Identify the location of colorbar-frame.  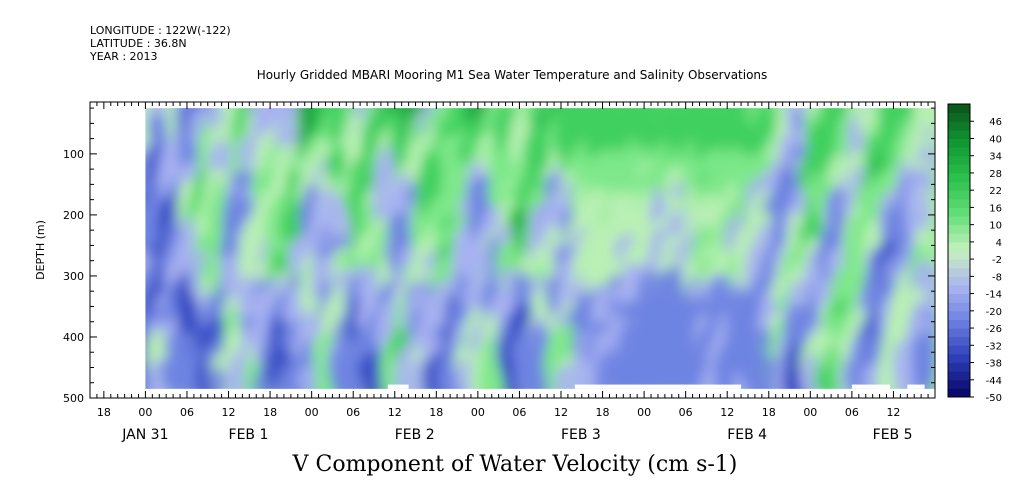
(959, 250).